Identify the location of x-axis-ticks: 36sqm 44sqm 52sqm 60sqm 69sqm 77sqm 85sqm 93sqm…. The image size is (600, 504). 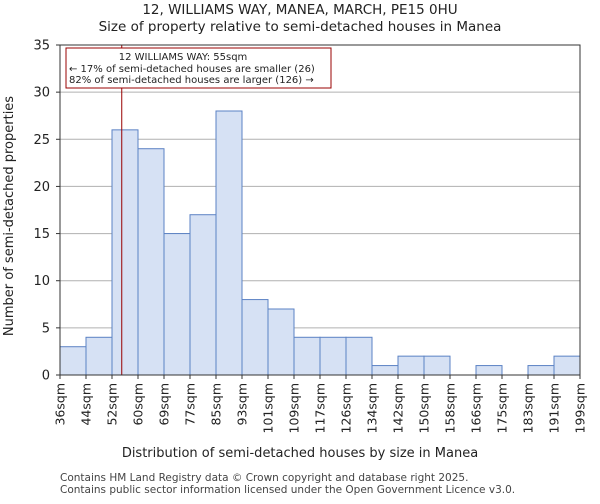
(320, 404).